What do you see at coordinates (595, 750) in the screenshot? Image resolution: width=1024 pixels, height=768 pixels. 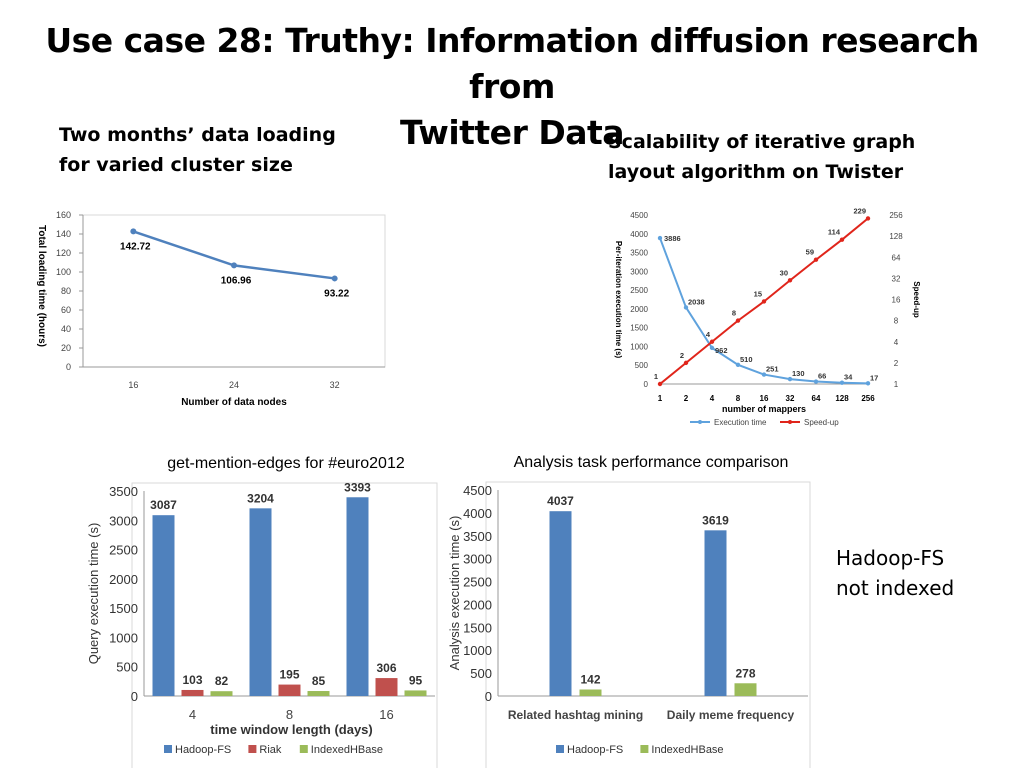 I see `legend-label: Hadoop-FS` at bounding box center [595, 750].